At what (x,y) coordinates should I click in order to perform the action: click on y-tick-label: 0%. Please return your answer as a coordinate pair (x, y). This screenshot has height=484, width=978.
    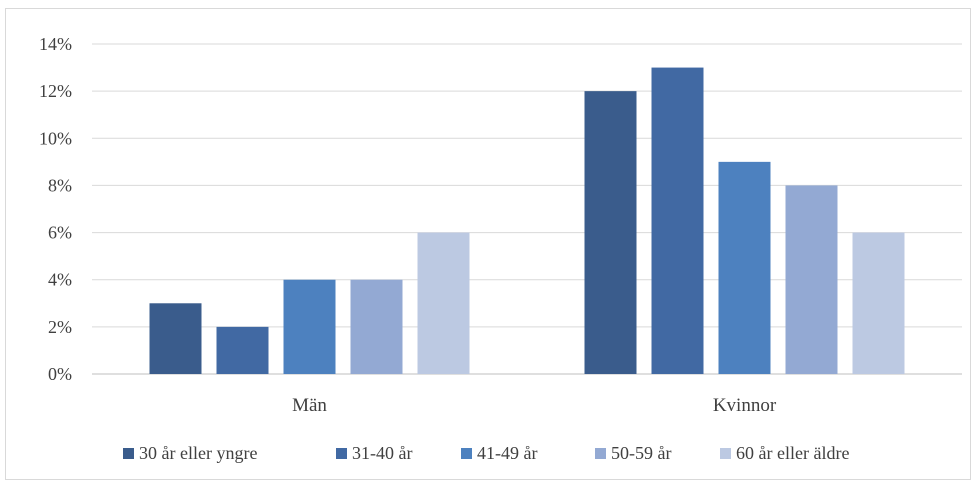
    Looking at the image, I should click on (60, 374).